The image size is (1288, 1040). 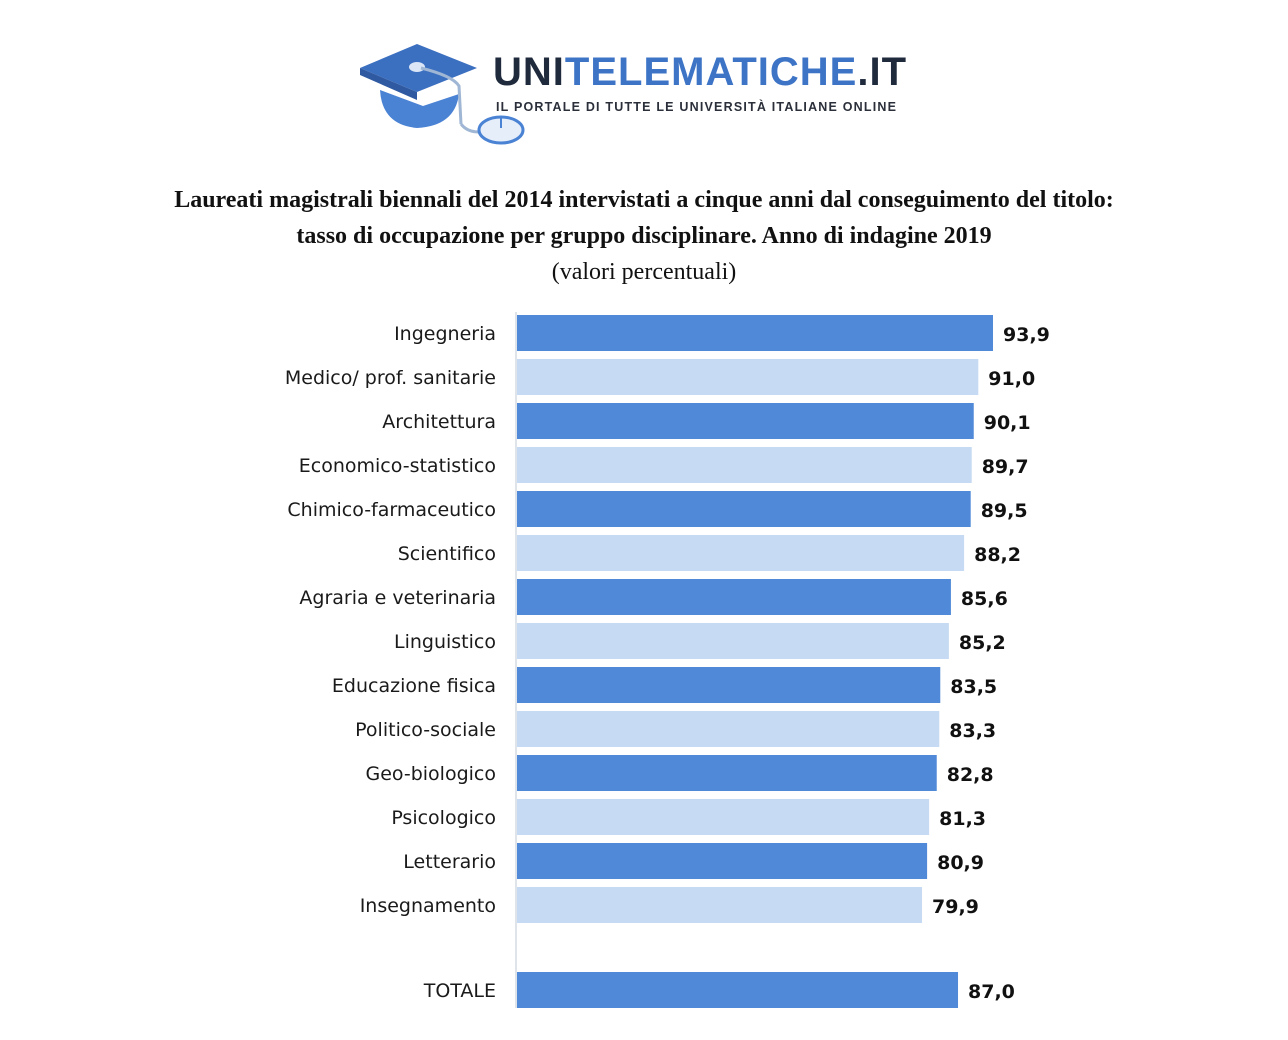 I want to click on value-label-5: 88,2, so click(x=997, y=555).